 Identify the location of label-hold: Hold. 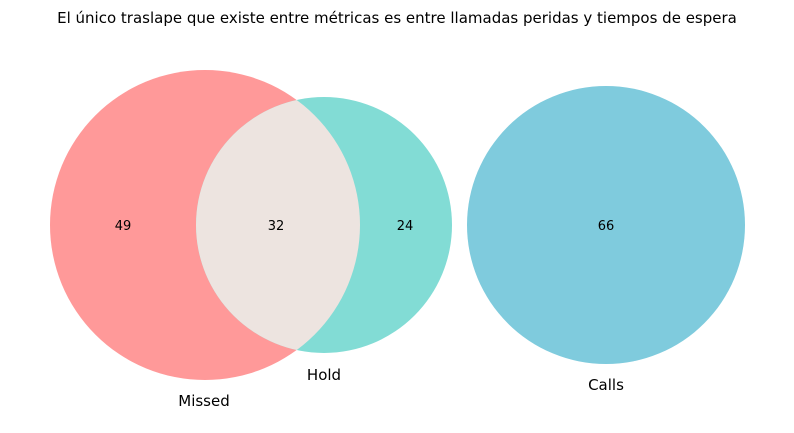
(324, 375).